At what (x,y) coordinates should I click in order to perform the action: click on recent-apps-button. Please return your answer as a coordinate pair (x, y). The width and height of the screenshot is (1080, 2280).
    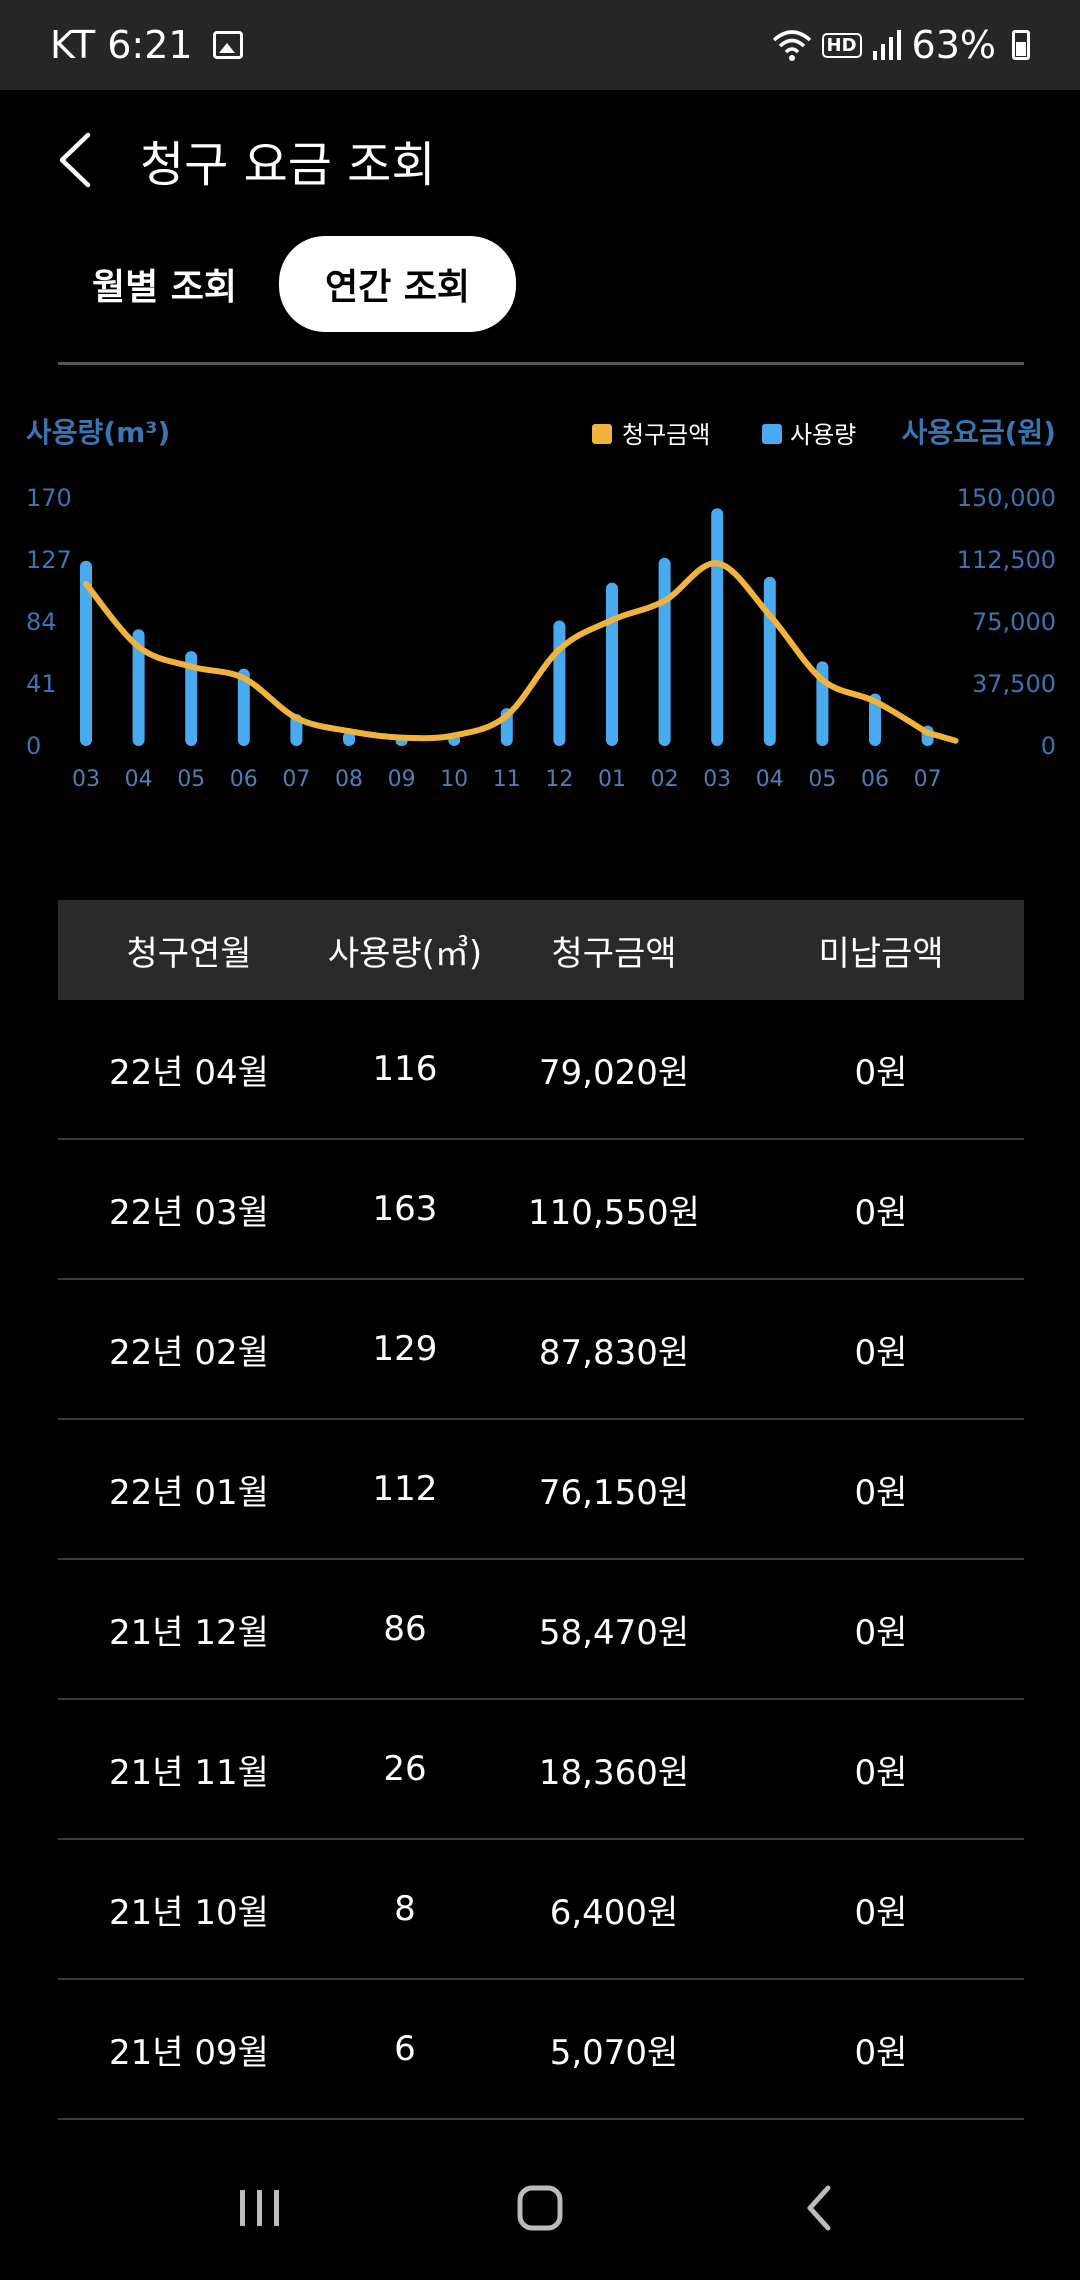
    Looking at the image, I should click on (260, 2210).